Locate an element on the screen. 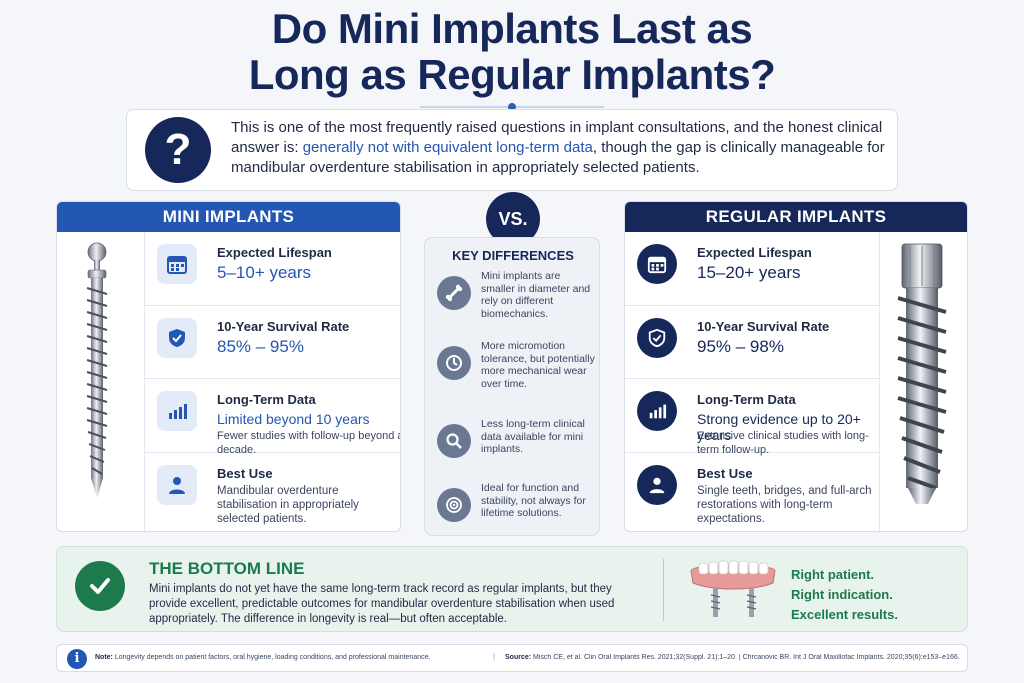 The width and height of the screenshot is (1024, 683). regular-implant-illustration is located at coordinates (923, 381).